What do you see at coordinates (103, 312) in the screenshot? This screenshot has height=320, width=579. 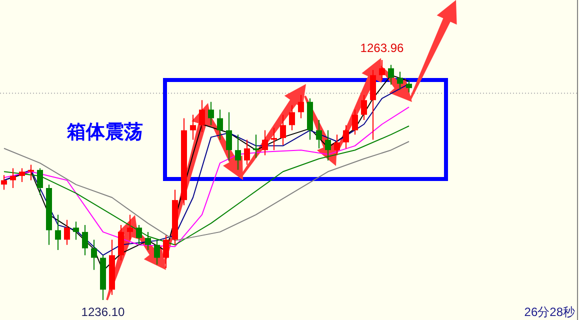 I see `annotation: 1236.10` at bounding box center [103, 312].